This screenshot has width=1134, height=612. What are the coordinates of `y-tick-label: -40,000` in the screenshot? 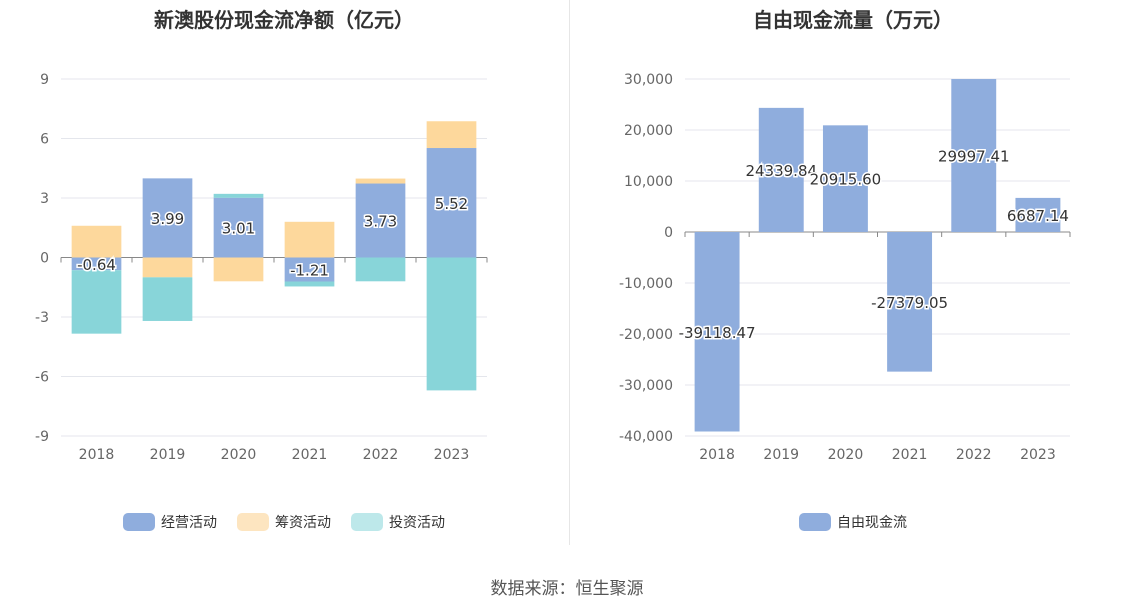 It's located at (646, 437).